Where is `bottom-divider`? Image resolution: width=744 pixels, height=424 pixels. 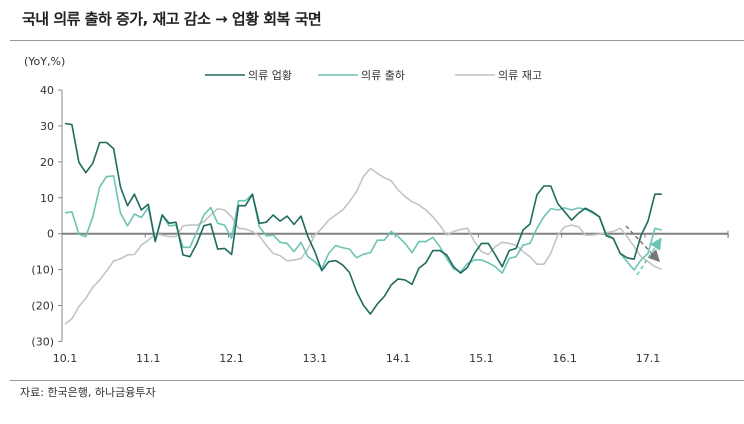 bottom-divider is located at coordinates (377, 380).